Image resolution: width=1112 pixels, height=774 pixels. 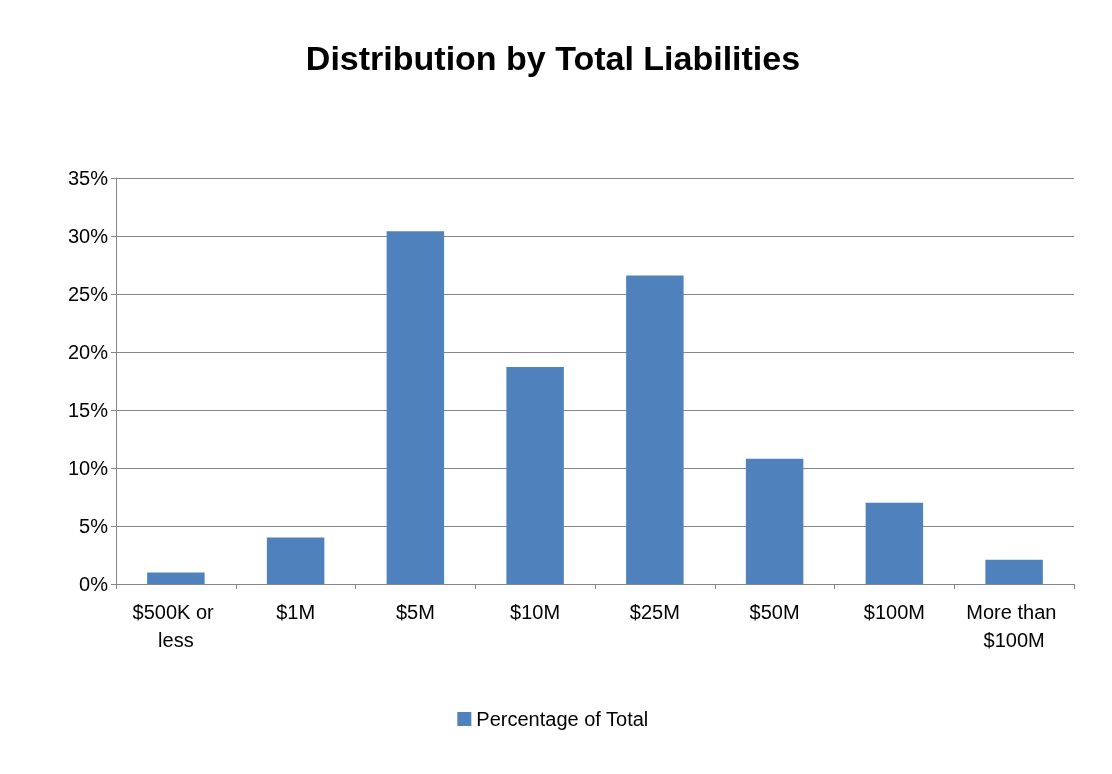 What do you see at coordinates (654, 612) in the screenshot?
I see `x-tick-label: $25M` at bounding box center [654, 612].